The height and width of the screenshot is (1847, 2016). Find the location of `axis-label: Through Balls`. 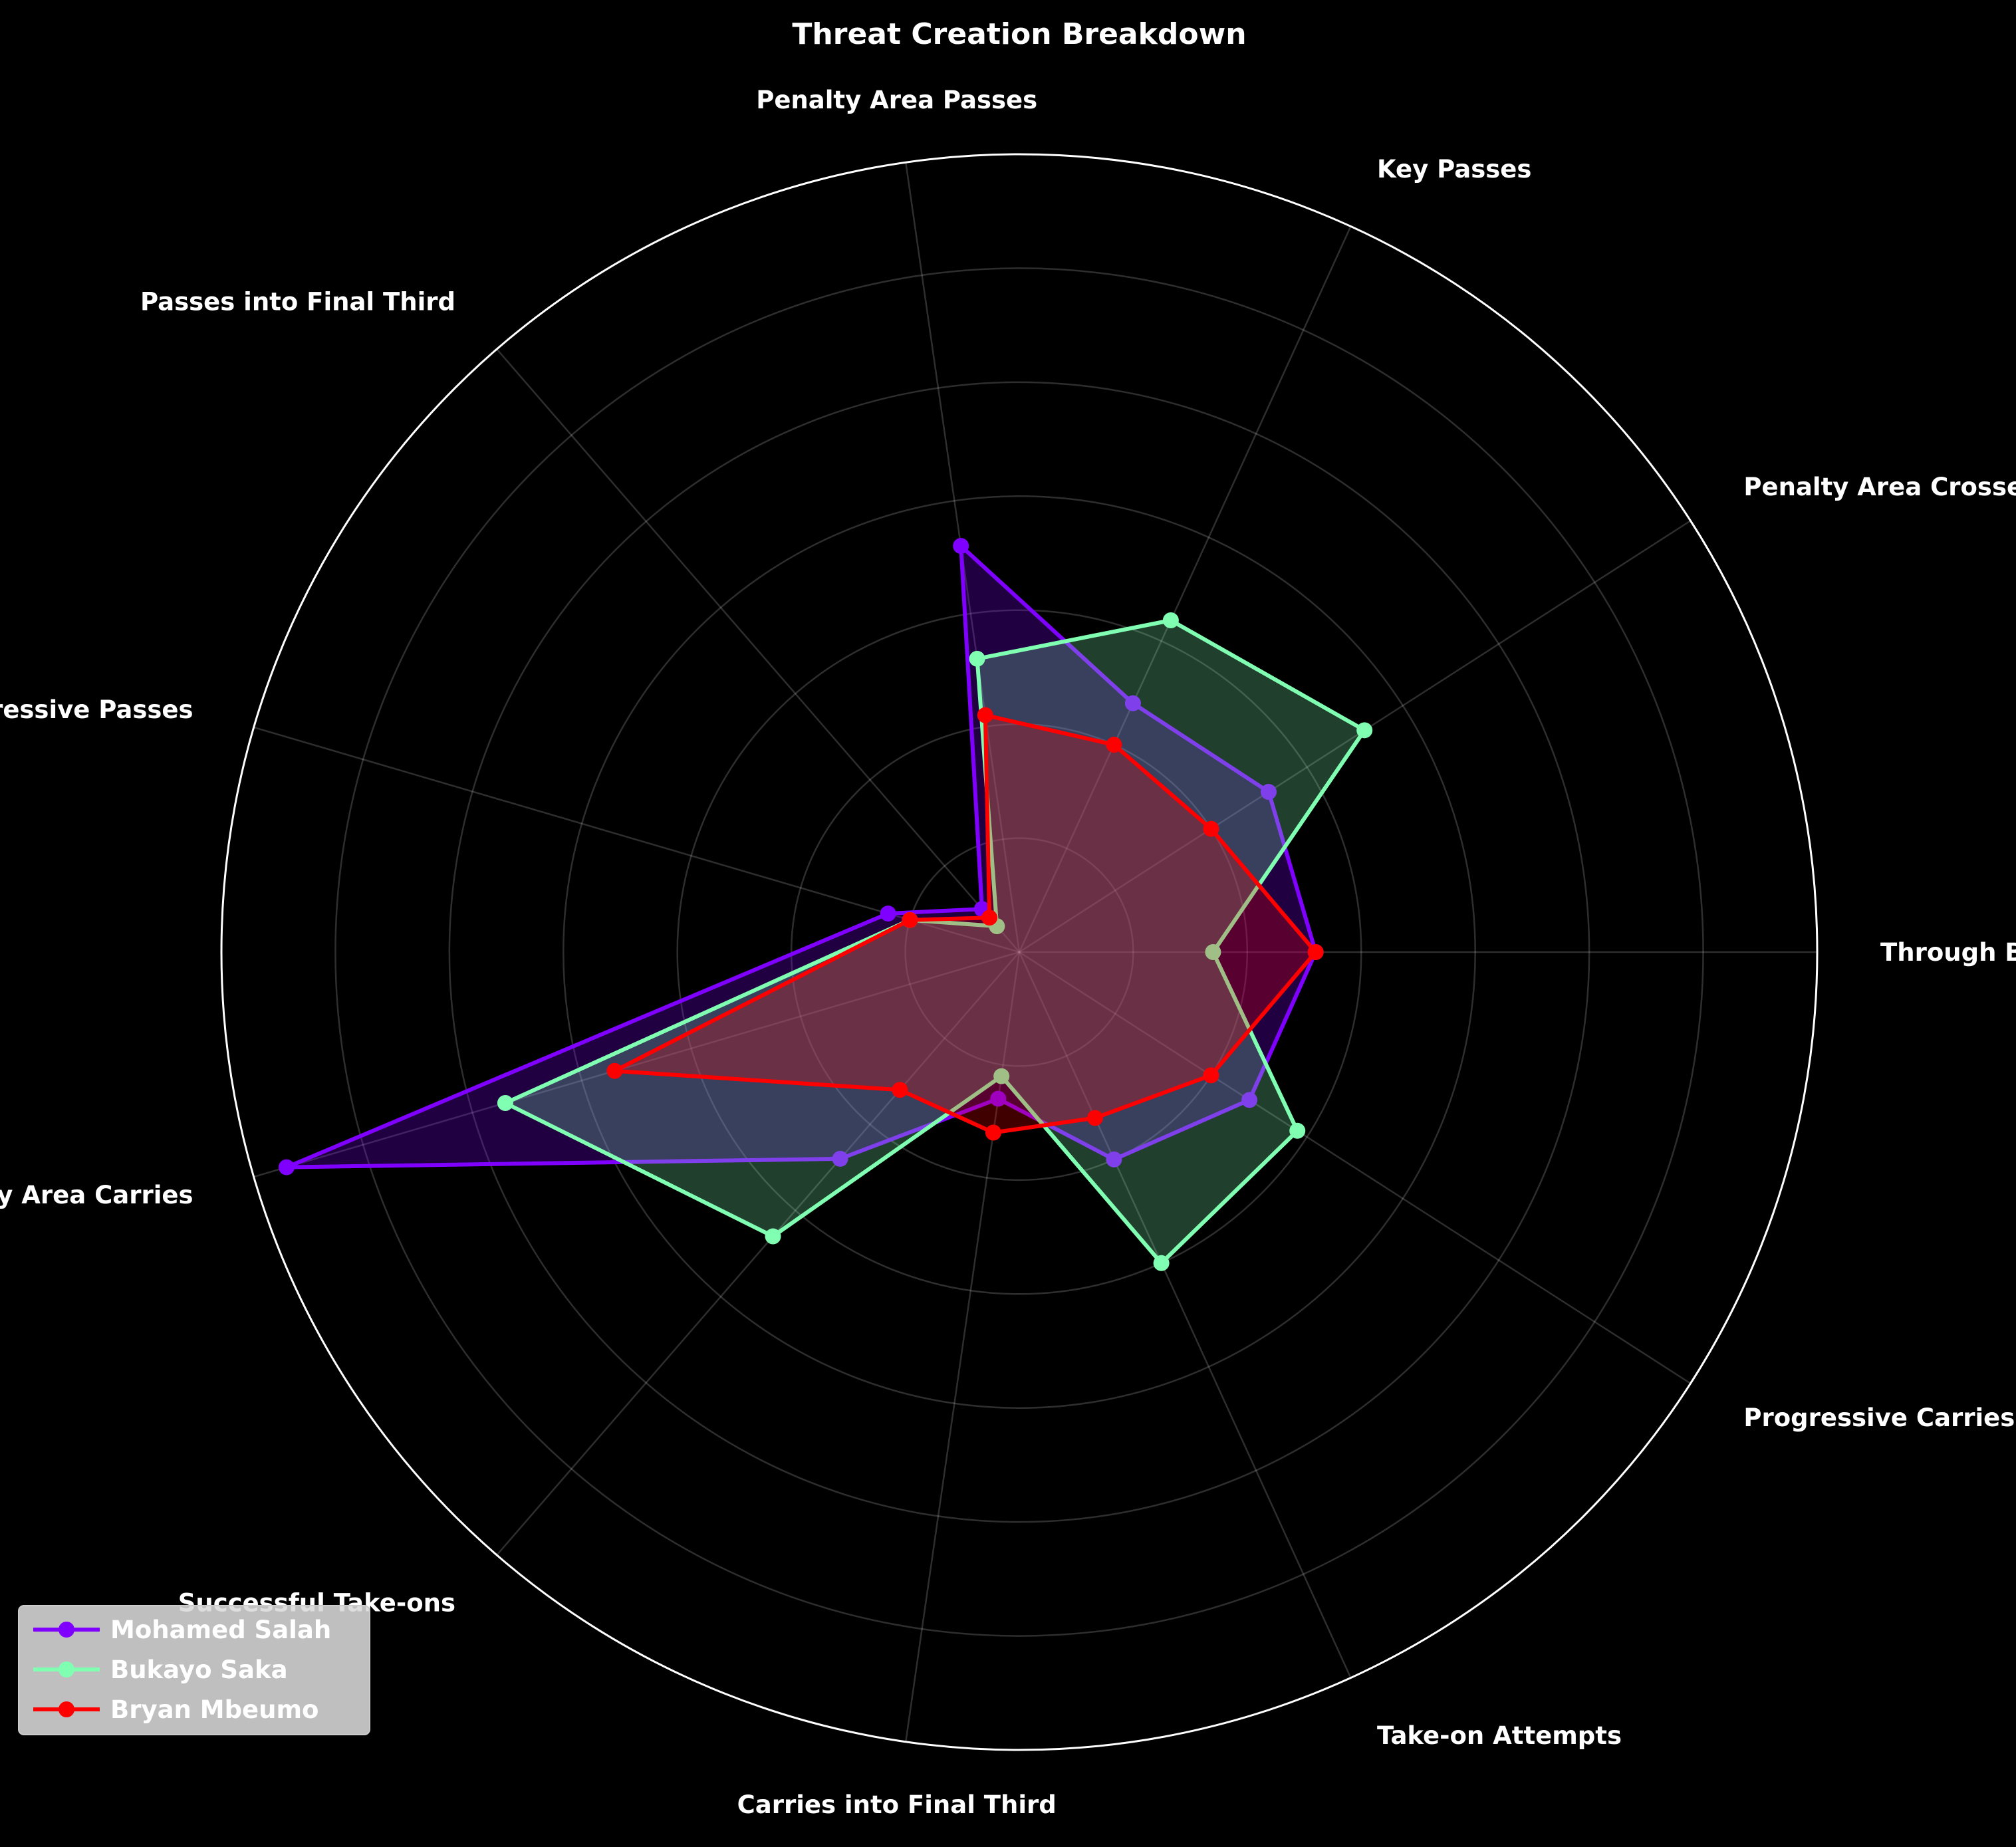

axis-label: Through Balls is located at coordinates (1948, 953).